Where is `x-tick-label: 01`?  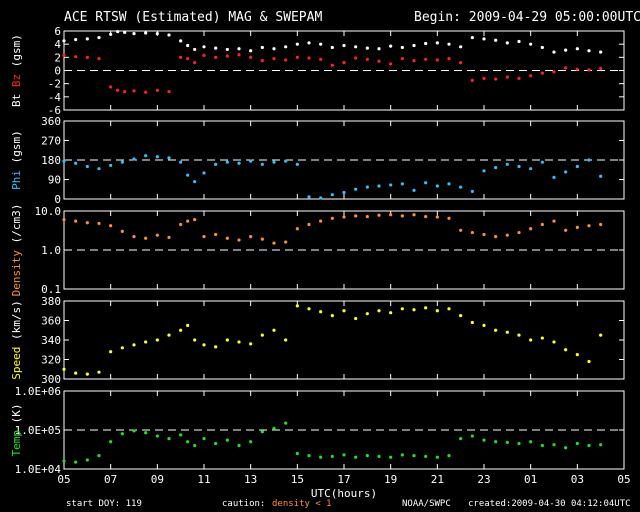
x-tick-label: 01 is located at coordinates (530, 479).